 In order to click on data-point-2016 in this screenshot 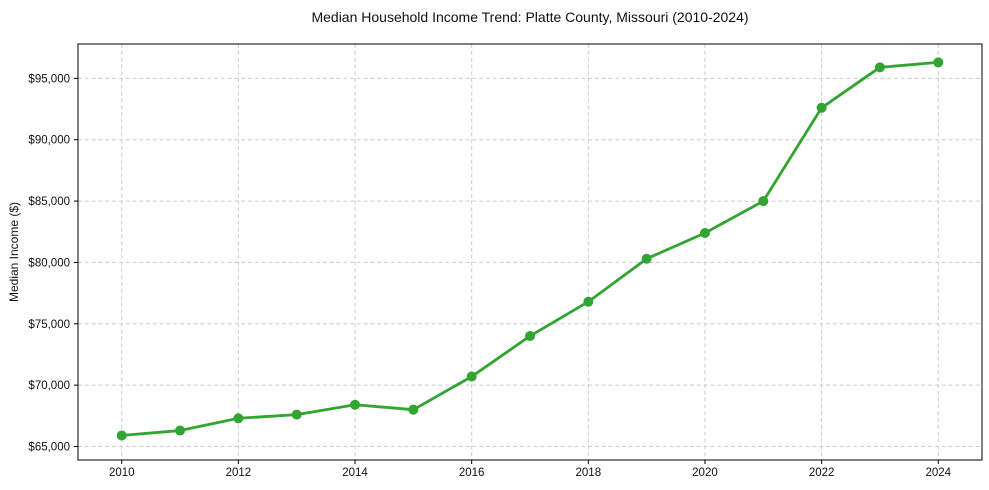, I will do `click(471, 376)`.